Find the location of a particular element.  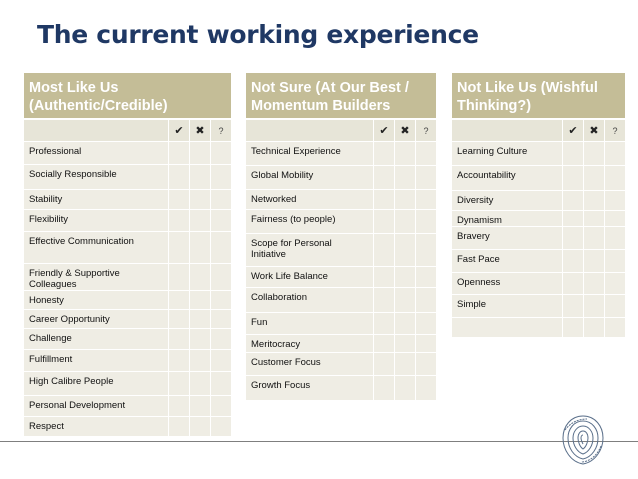

table-row: Professional is located at coordinates (127, 152).